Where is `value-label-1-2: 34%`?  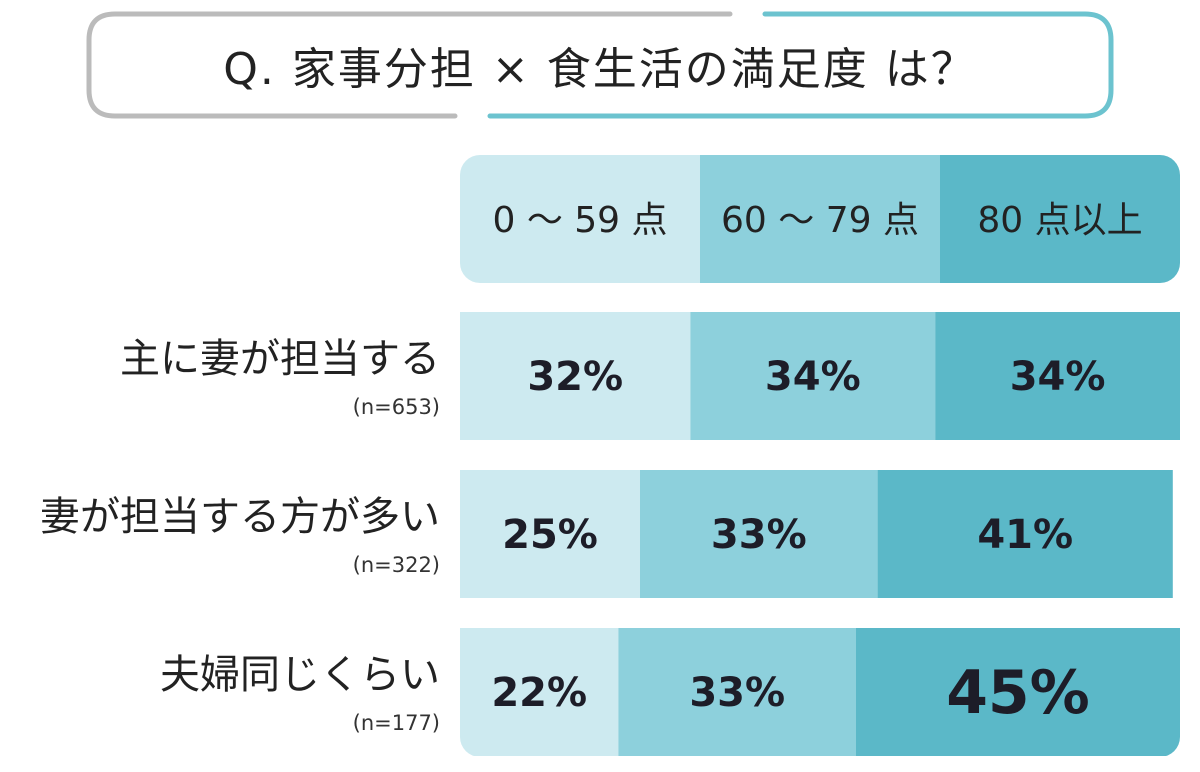 value-label-1-2: 34% is located at coordinates (813, 377).